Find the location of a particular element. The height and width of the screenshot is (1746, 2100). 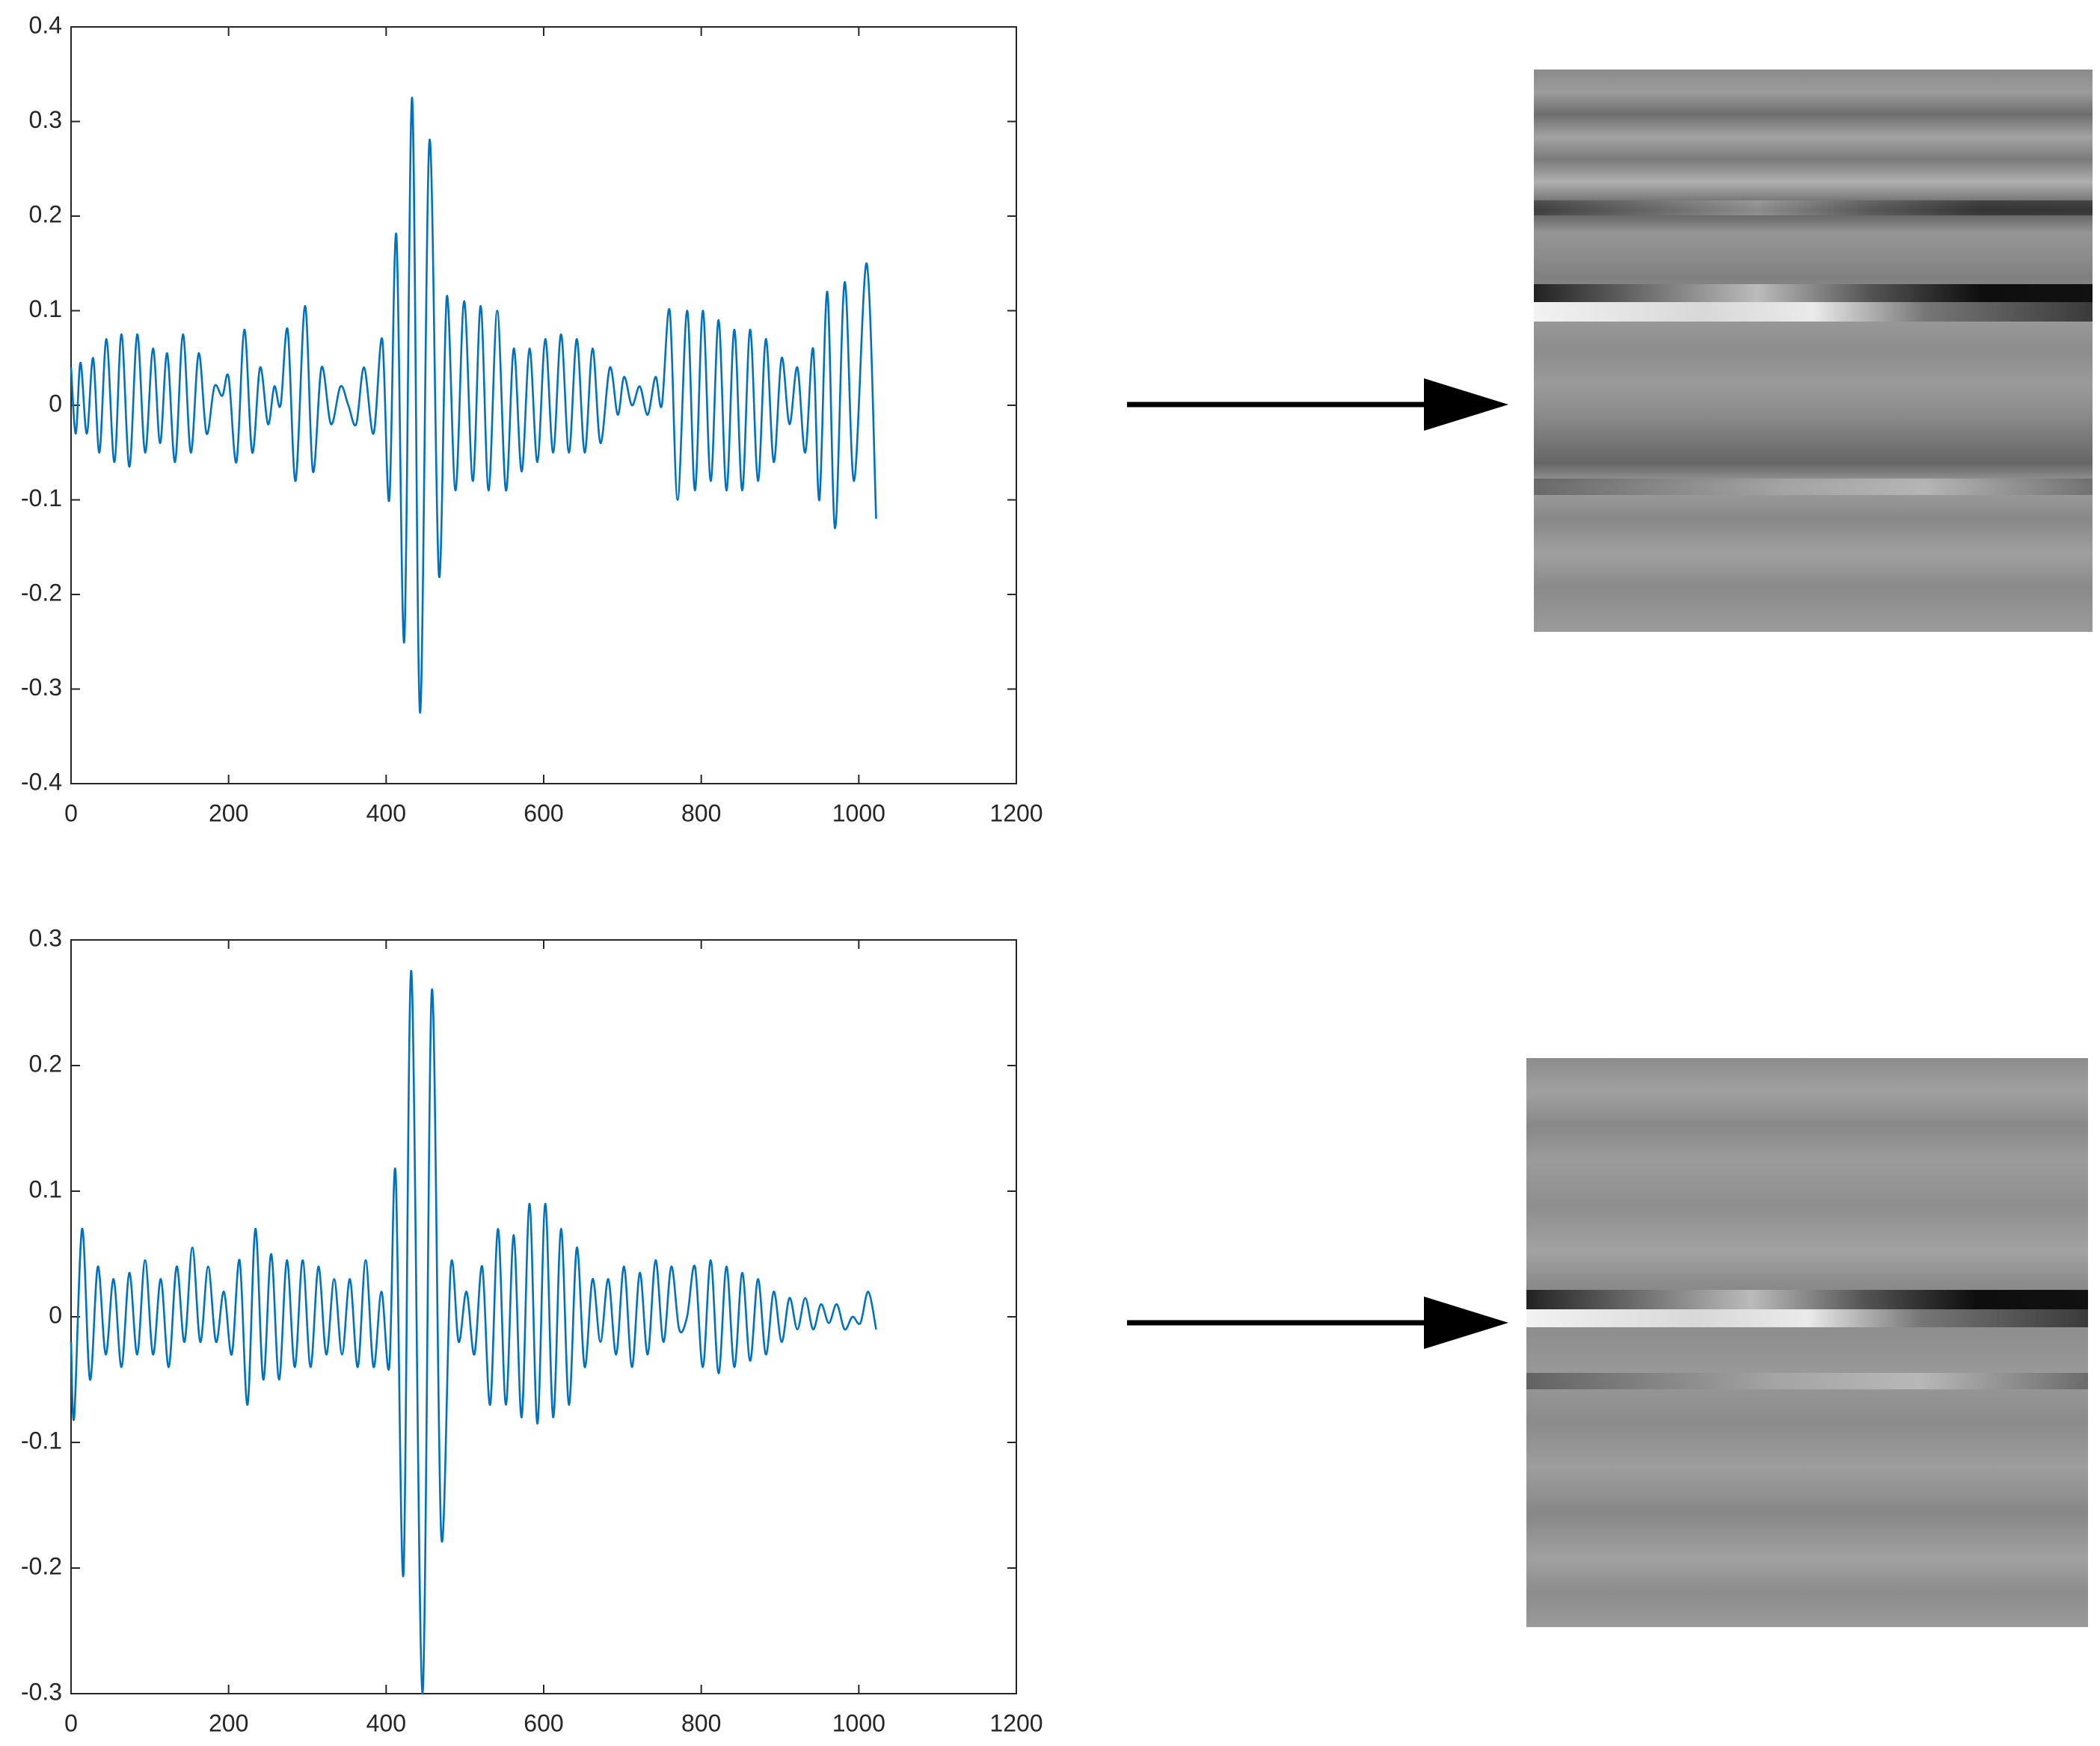

y-tick-label: -0.4 is located at coordinates (41, 781).